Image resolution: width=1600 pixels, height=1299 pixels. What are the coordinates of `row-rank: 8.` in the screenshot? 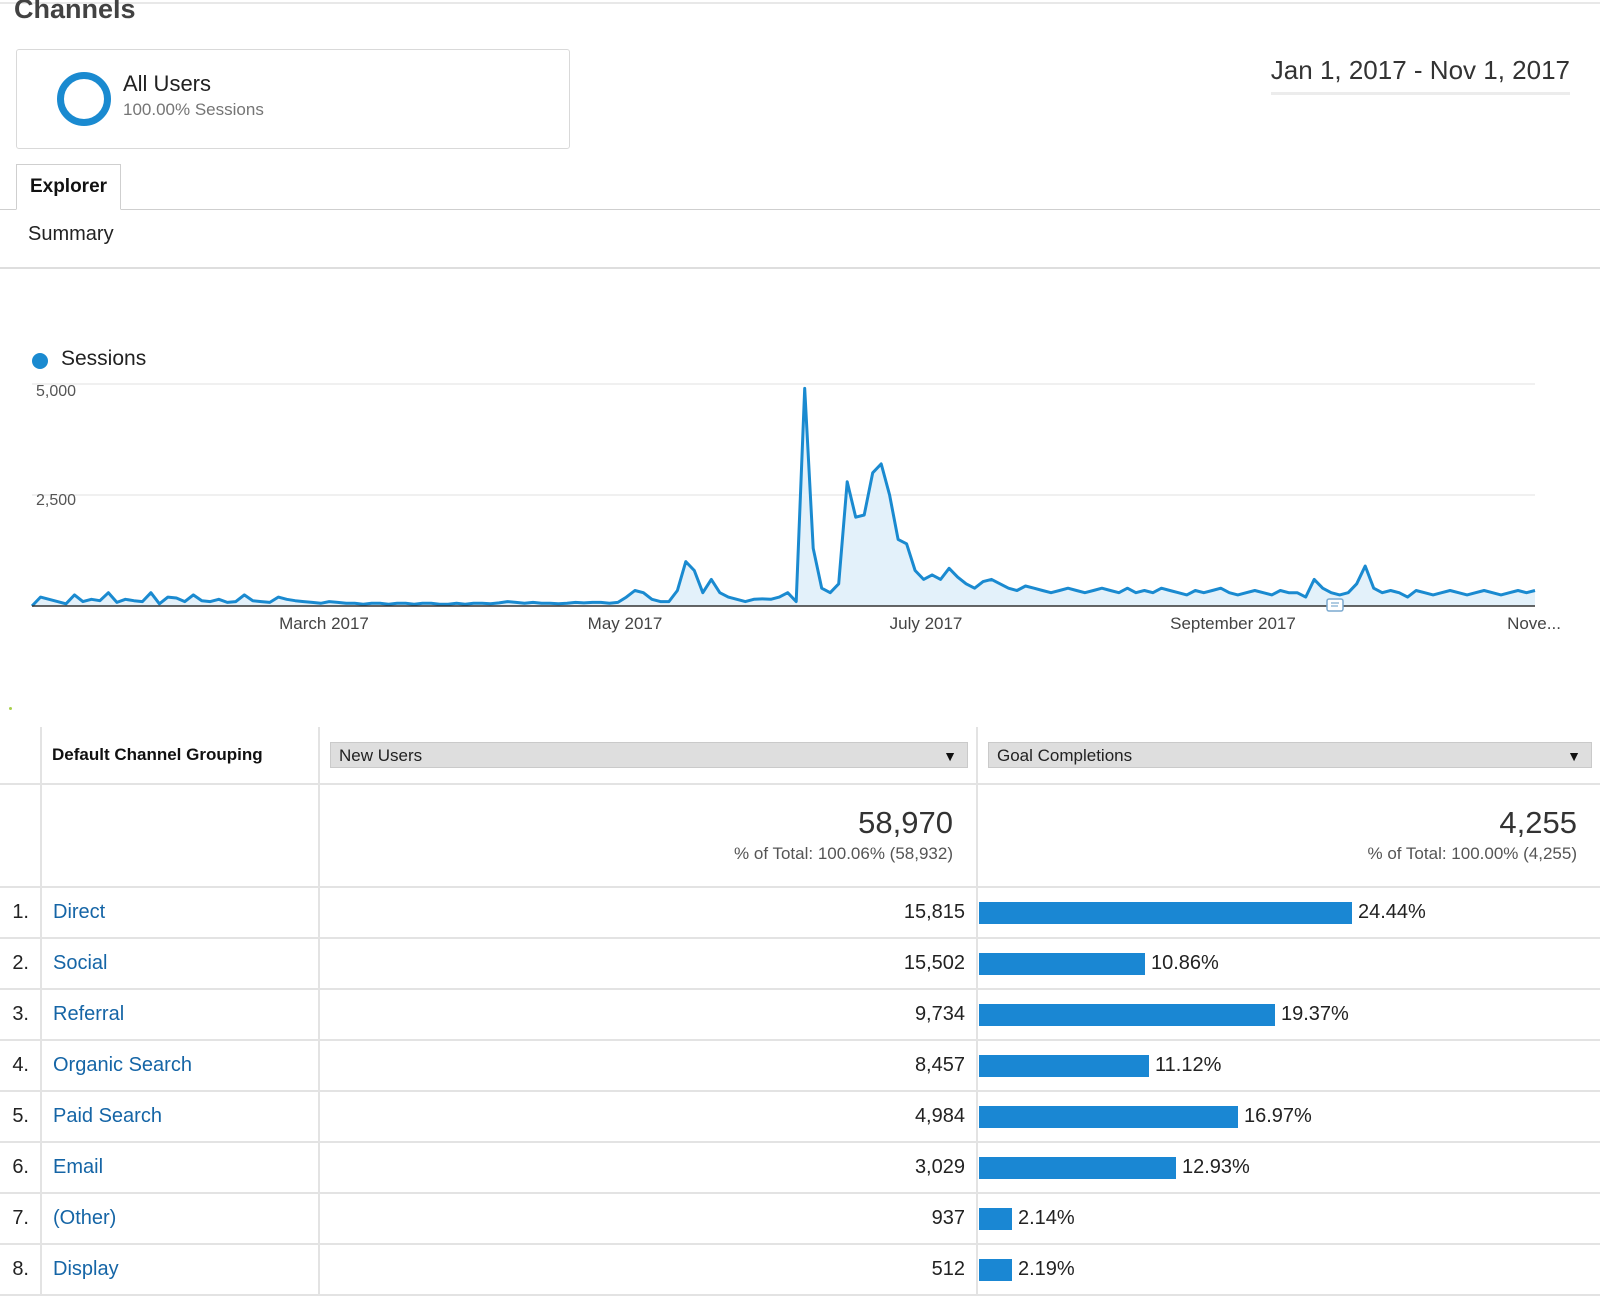 It's located at (21, 1270).